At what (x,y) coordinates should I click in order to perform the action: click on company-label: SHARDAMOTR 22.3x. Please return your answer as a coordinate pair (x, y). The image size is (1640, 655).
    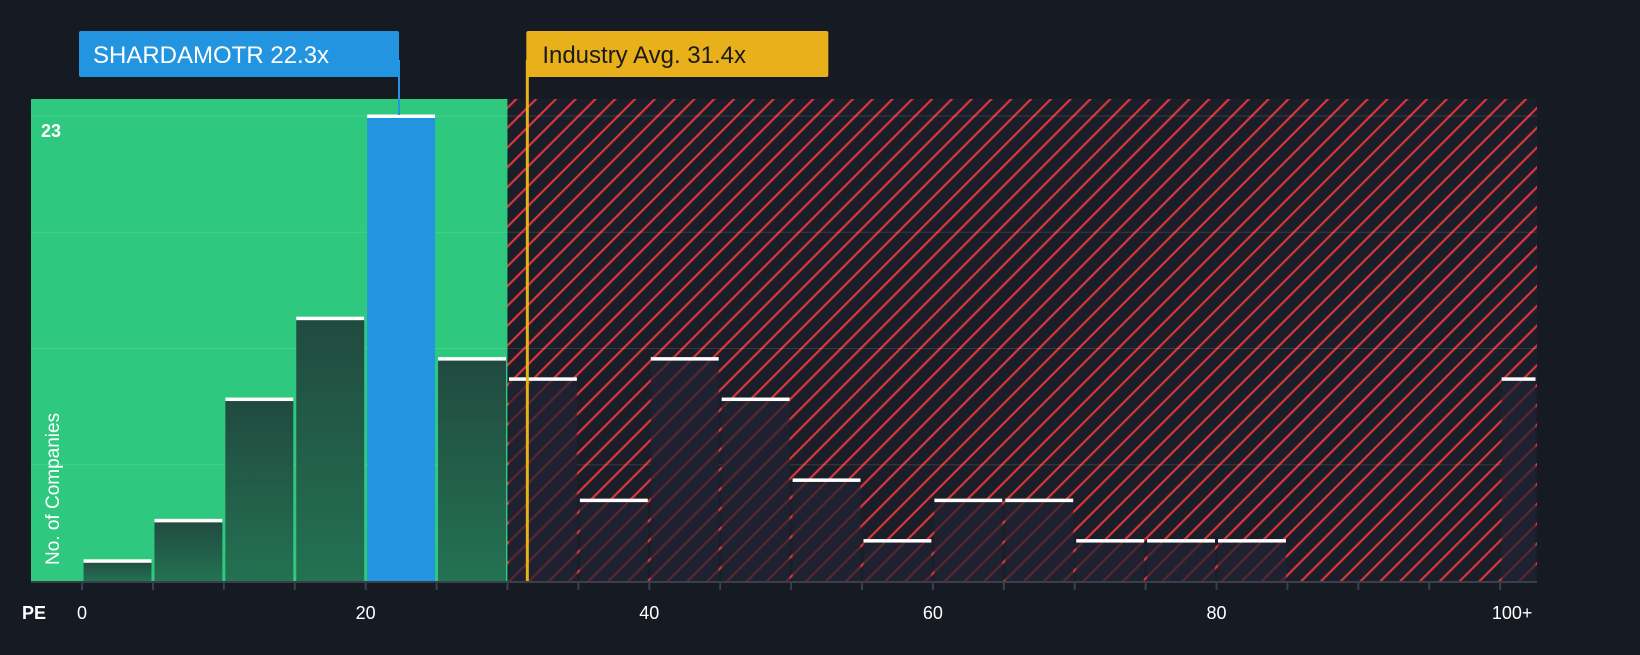
    Looking at the image, I should click on (211, 55).